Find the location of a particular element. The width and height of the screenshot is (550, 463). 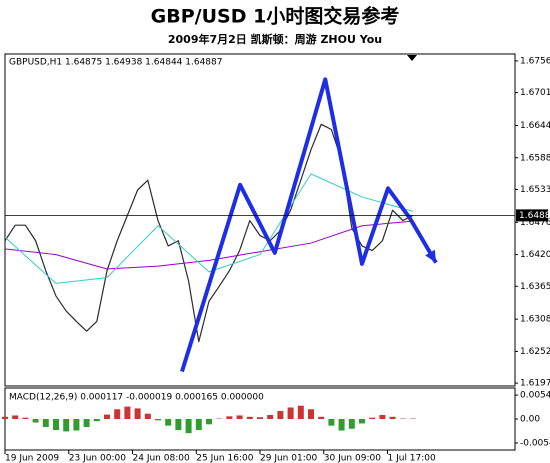

y-tick-label: 1.6197 is located at coordinates (535, 384).